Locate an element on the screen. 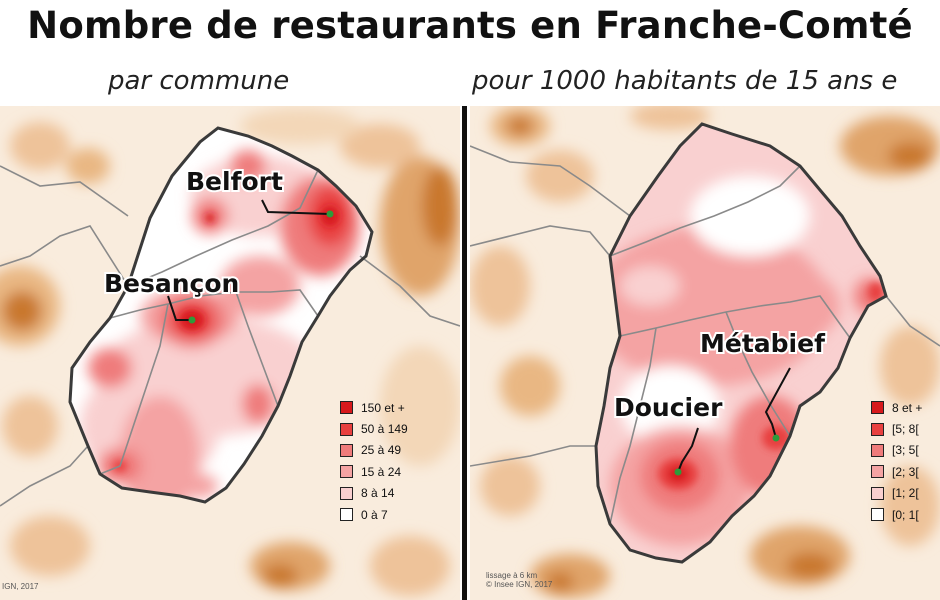  legend-item: 15 à 24 is located at coordinates (374, 471).